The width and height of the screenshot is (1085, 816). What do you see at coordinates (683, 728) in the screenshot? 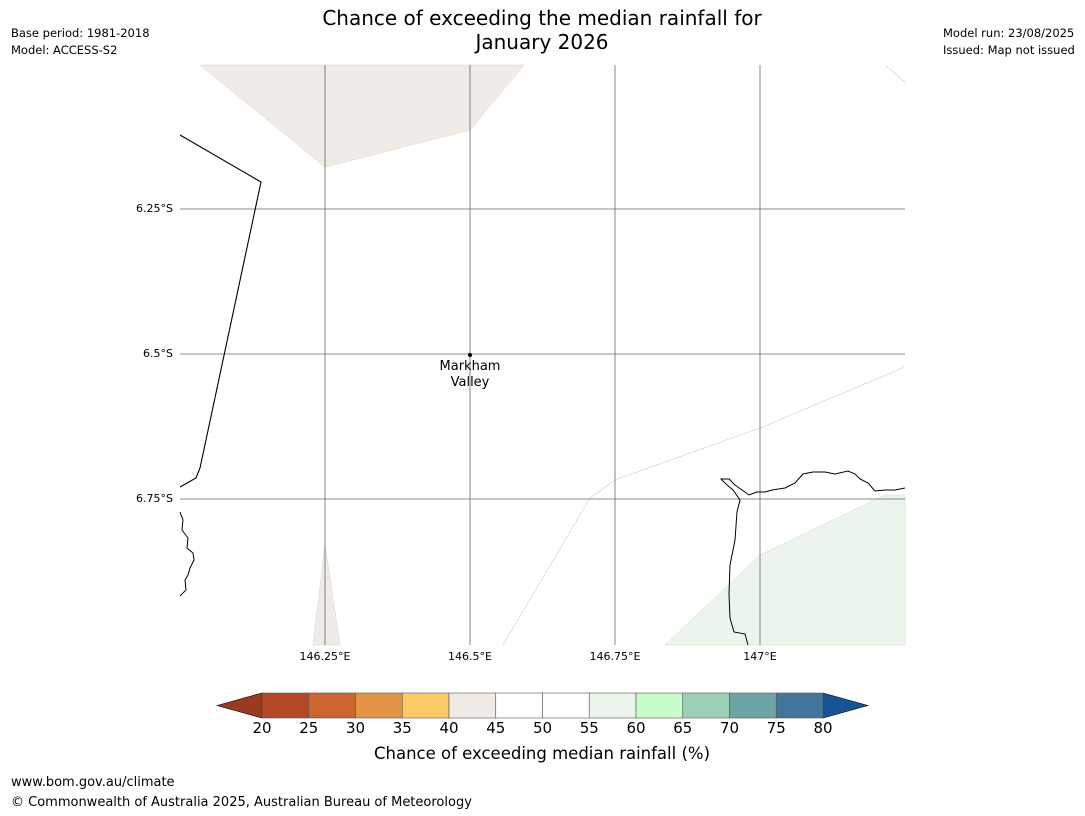
I see `colorbar-tick-label: 65` at bounding box center [683, 728].